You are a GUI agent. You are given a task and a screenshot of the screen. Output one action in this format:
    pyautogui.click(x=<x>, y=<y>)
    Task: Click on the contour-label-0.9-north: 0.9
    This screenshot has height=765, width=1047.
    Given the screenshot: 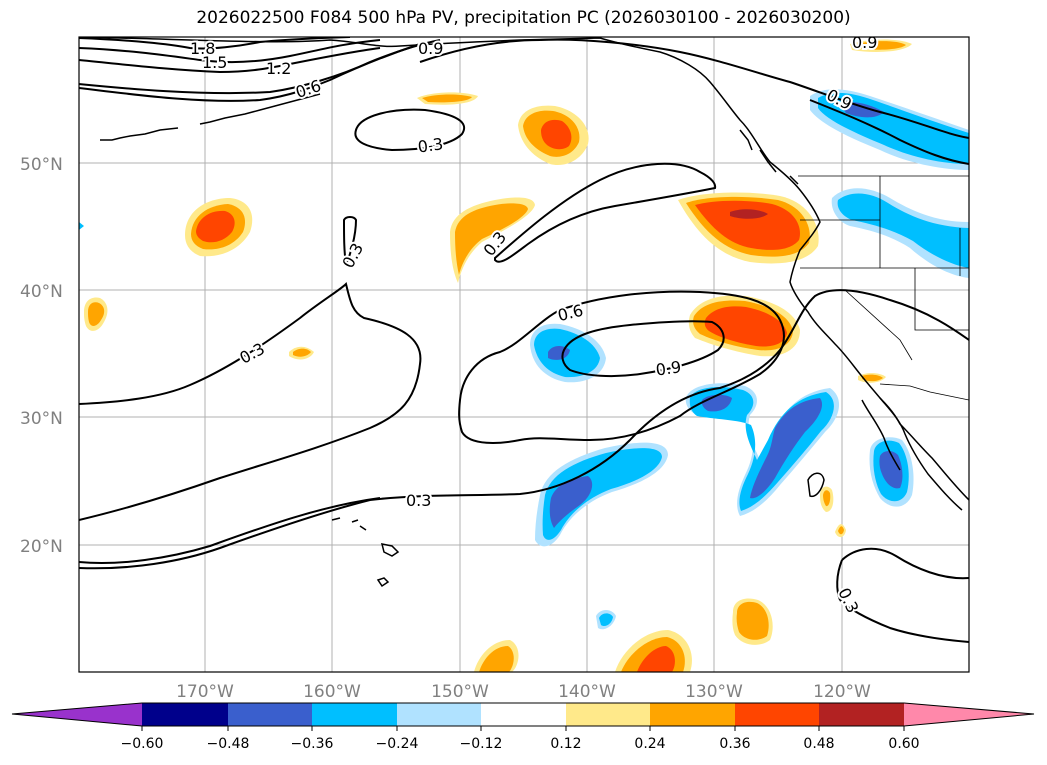 What is the action you would take?
    pyautogui.click(x=430, y=48)
    